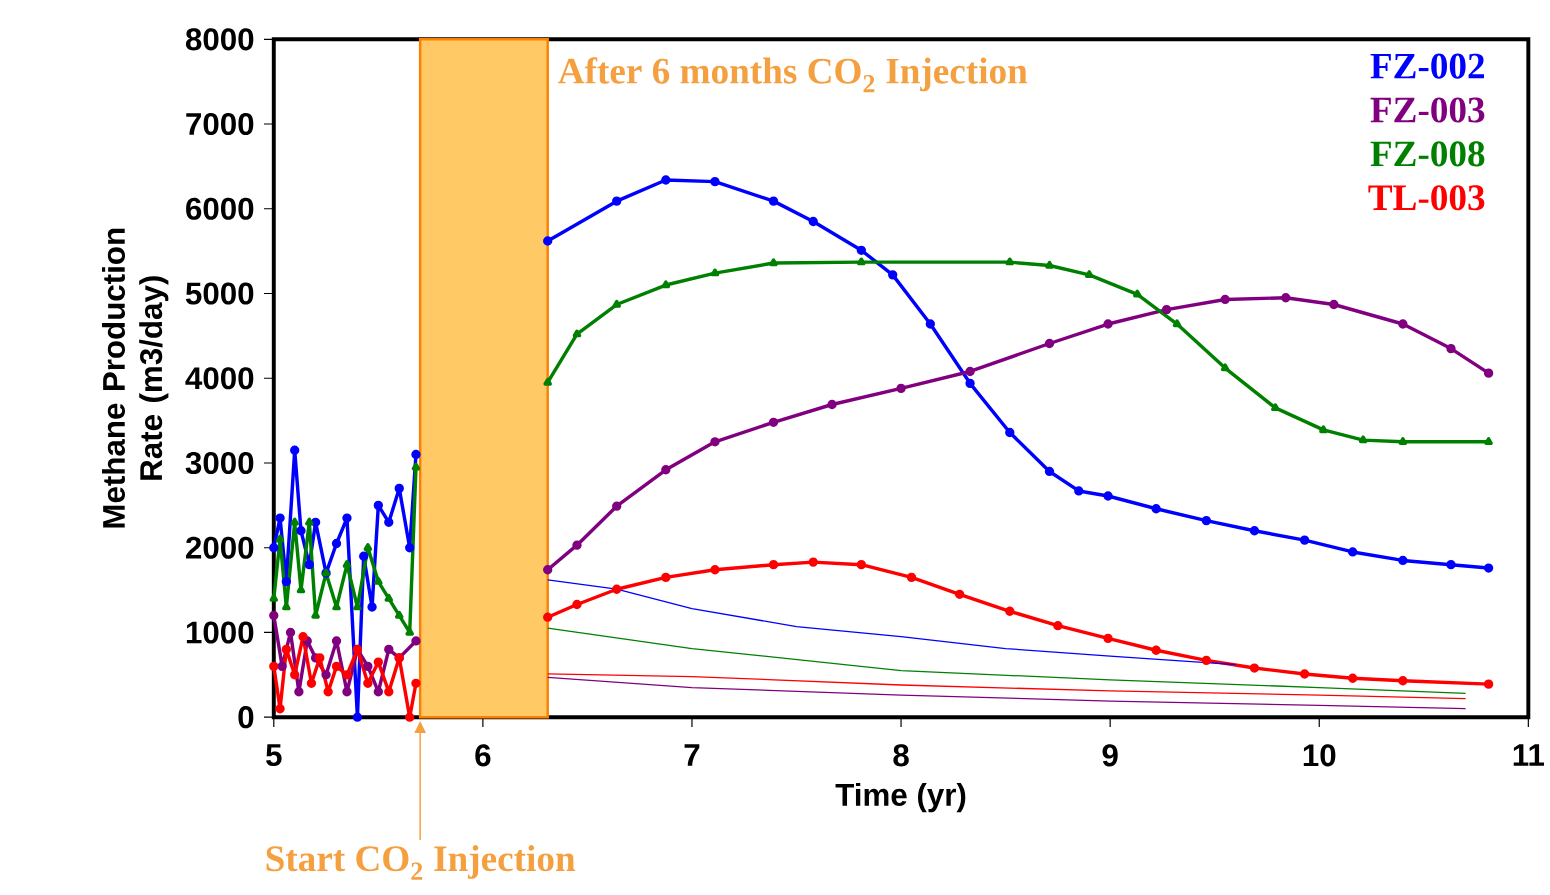 The width and height of the screenshot is (1550, 895). Describe the element at coordinates (220, 547) in the screenshot. I see `y-tick-label: 2000` at that location.